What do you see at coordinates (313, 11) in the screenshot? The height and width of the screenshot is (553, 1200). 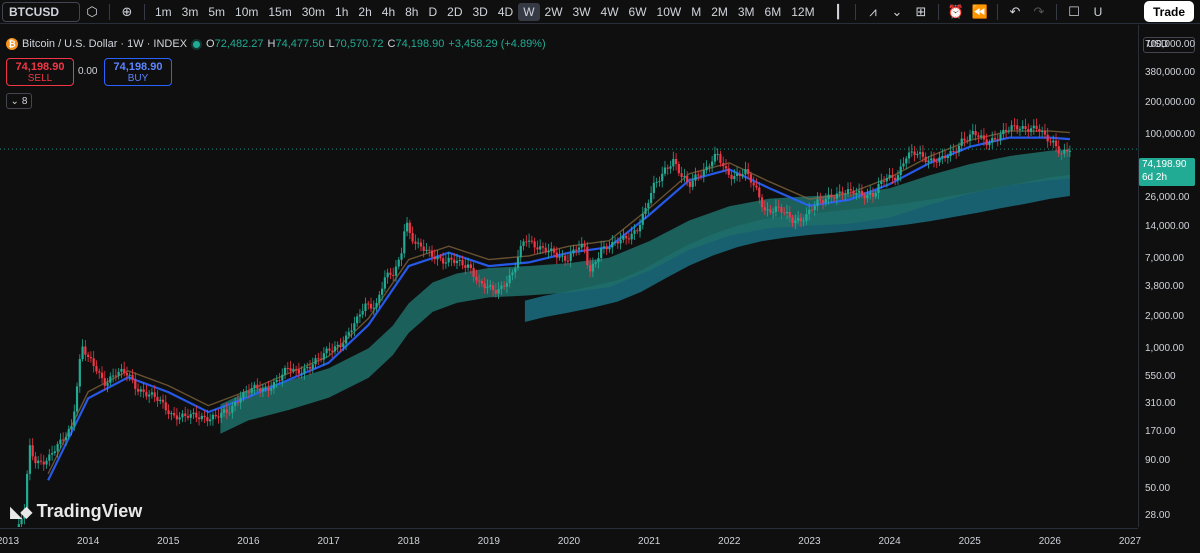 I see `interval-30m: 30m` at bounding box center [313, 11].